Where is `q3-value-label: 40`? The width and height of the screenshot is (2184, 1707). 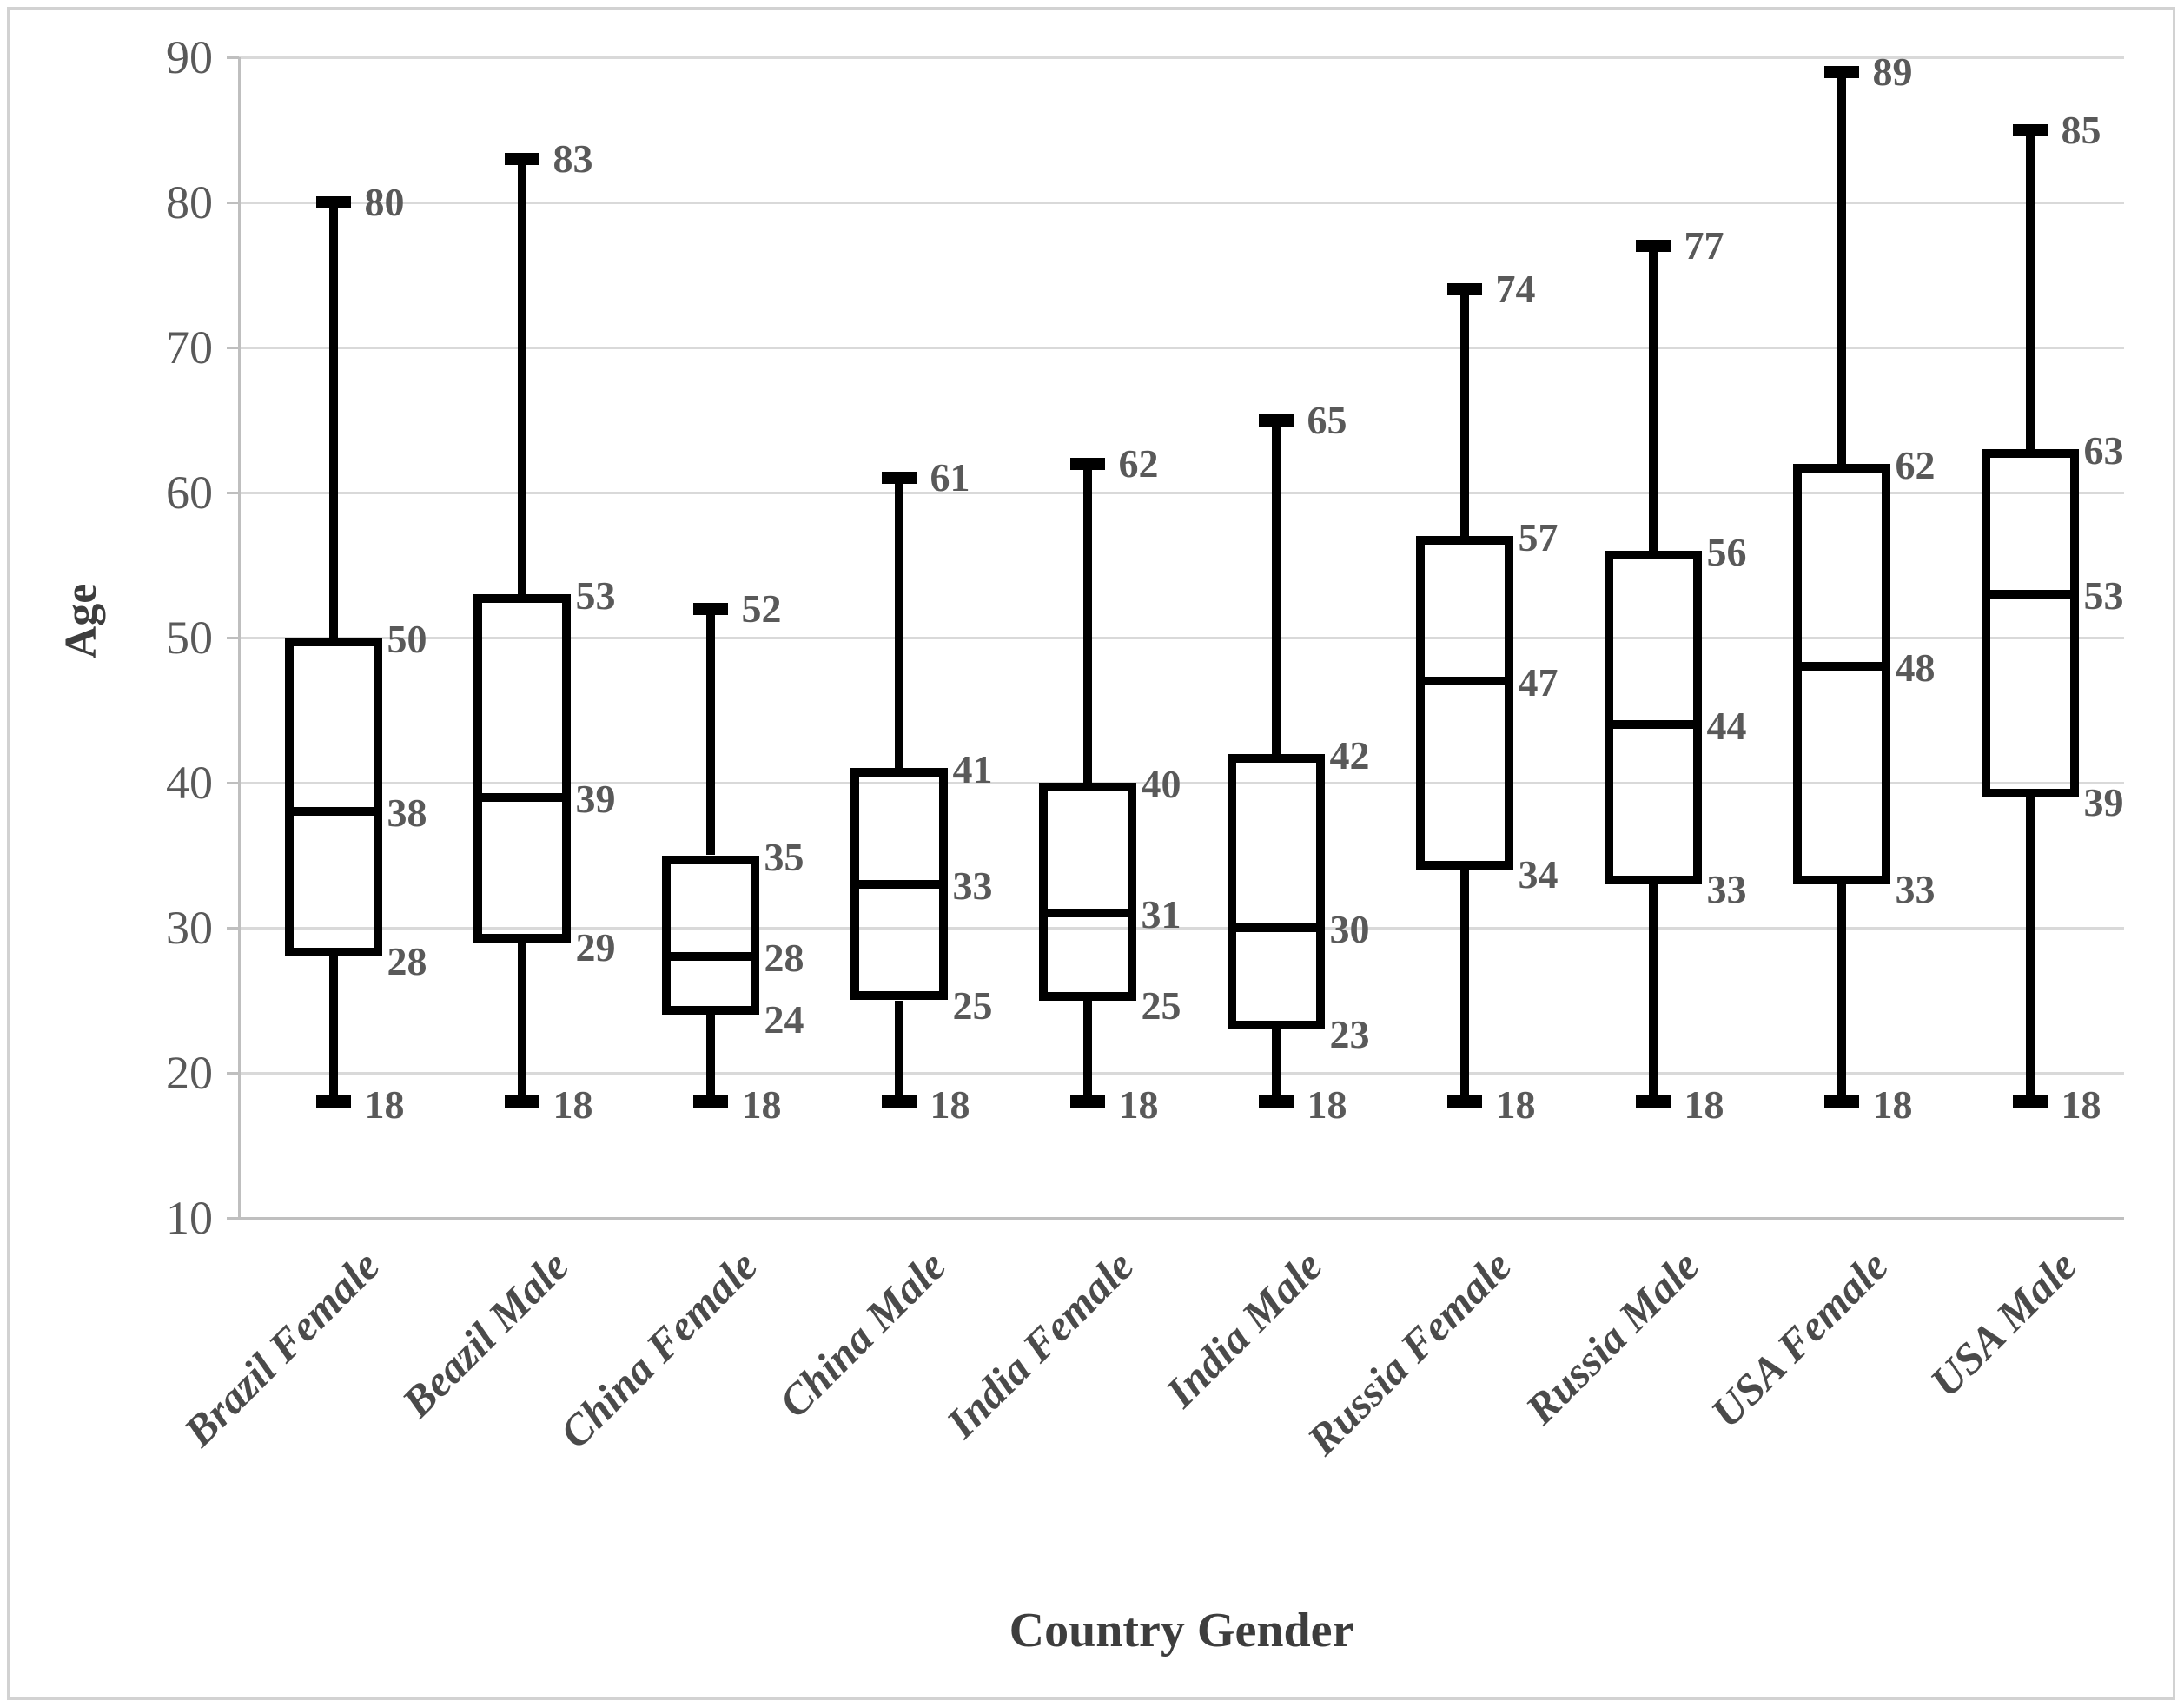
q3-value-label: 40 is located at coordinates (1161, 784).